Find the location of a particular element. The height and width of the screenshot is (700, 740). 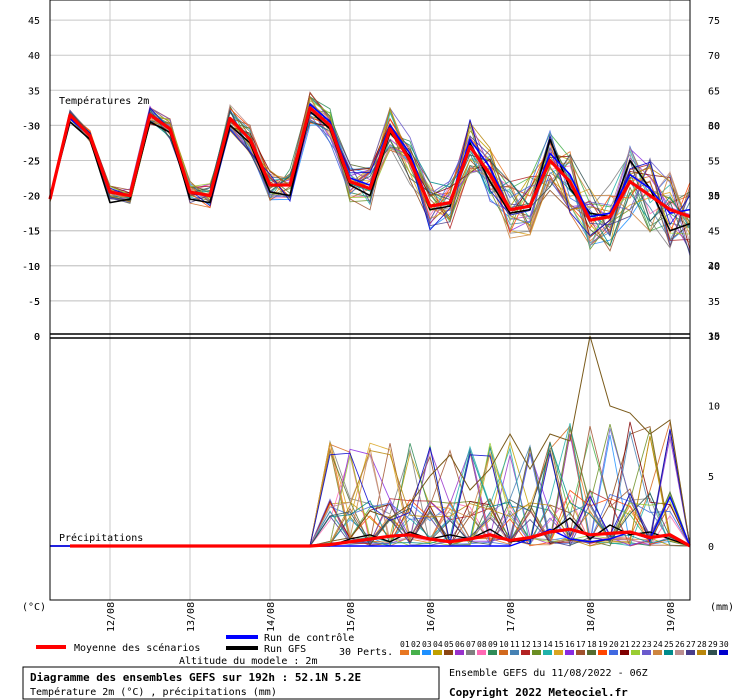

precip-left-tick-label: 0 is located at coordinates (37, 337).